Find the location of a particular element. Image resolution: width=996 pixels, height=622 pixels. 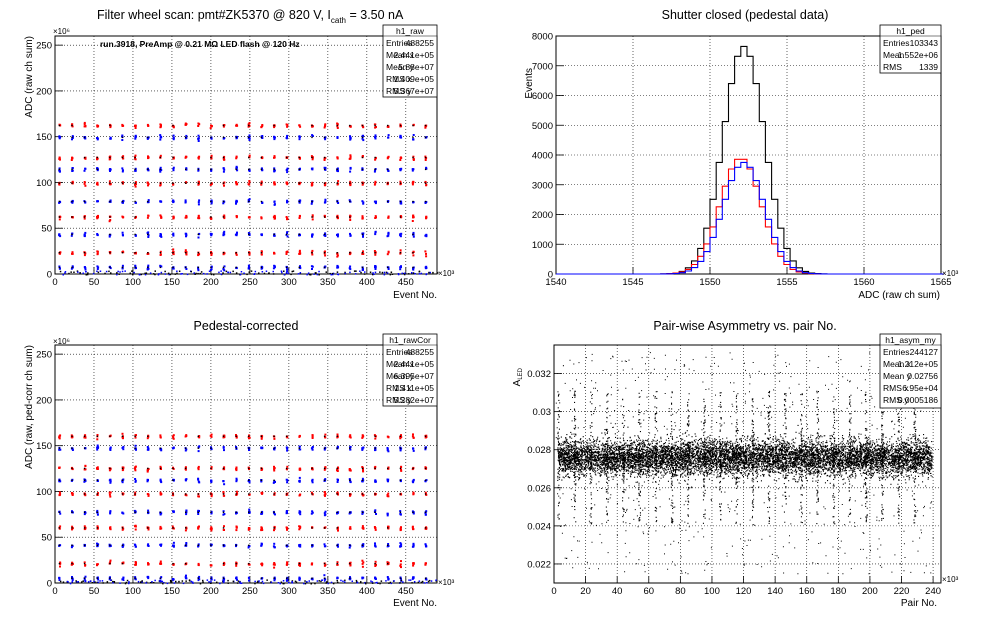

x-tick-label: 60 is located at coordinates (648, 591).